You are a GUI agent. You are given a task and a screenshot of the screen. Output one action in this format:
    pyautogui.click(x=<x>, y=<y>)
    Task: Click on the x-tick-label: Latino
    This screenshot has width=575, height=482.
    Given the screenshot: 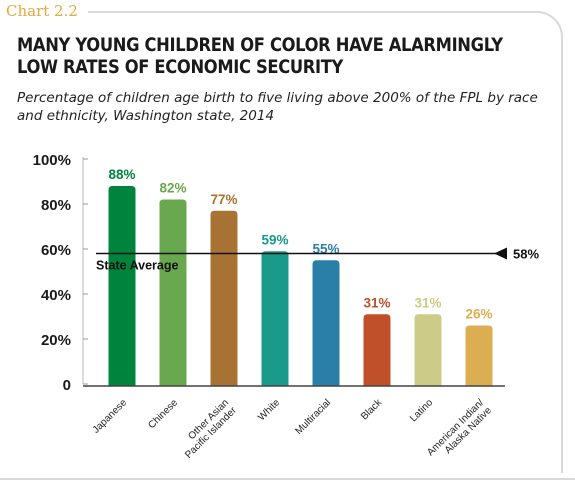 What is the action you would take?
    pyautogui.click(x=421, y=410)
    